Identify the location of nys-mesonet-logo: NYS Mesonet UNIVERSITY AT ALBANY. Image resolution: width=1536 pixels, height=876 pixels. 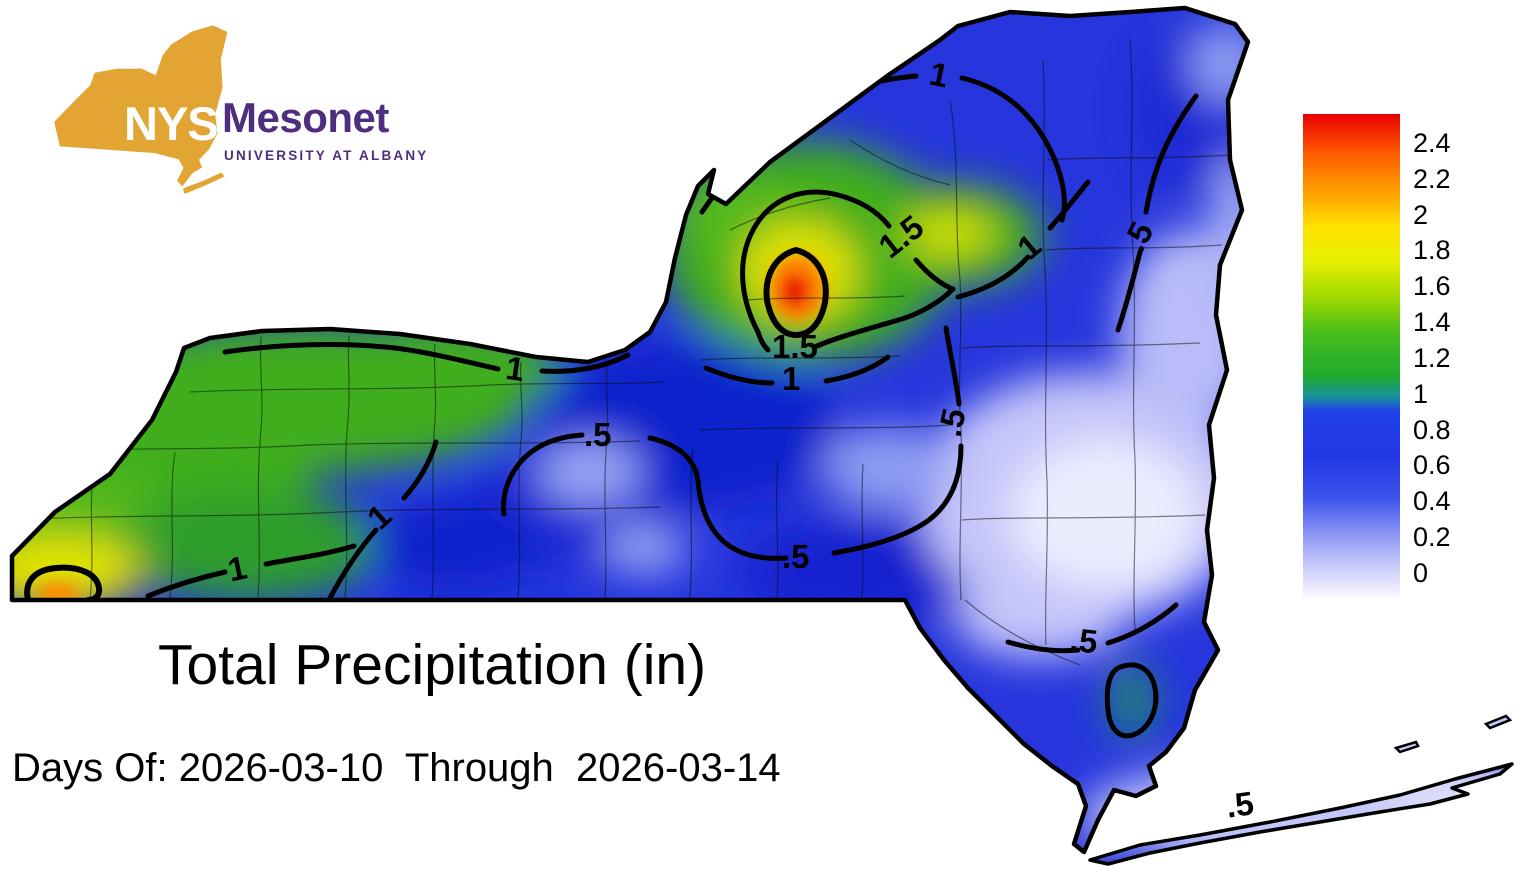
(256, 108).